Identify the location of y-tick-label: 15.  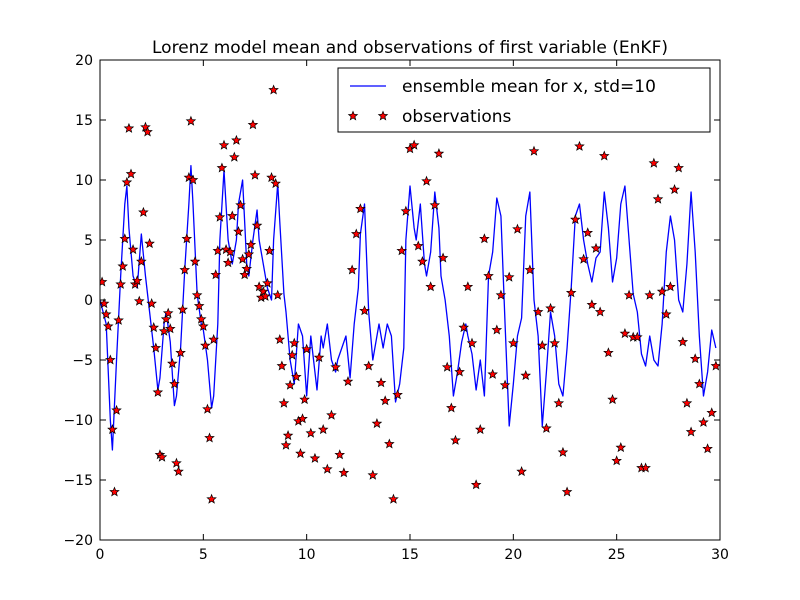
(84, 121).